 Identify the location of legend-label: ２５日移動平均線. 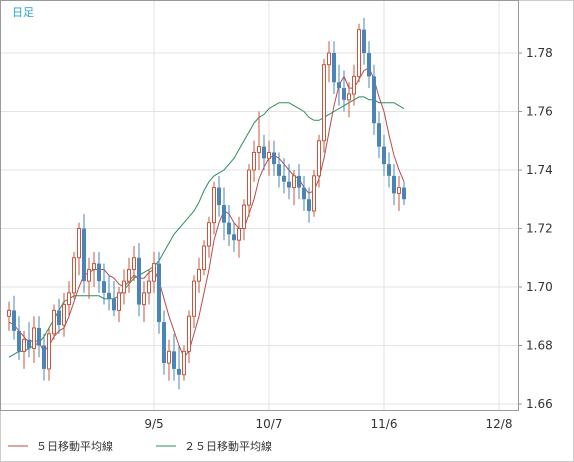
(228, 446).